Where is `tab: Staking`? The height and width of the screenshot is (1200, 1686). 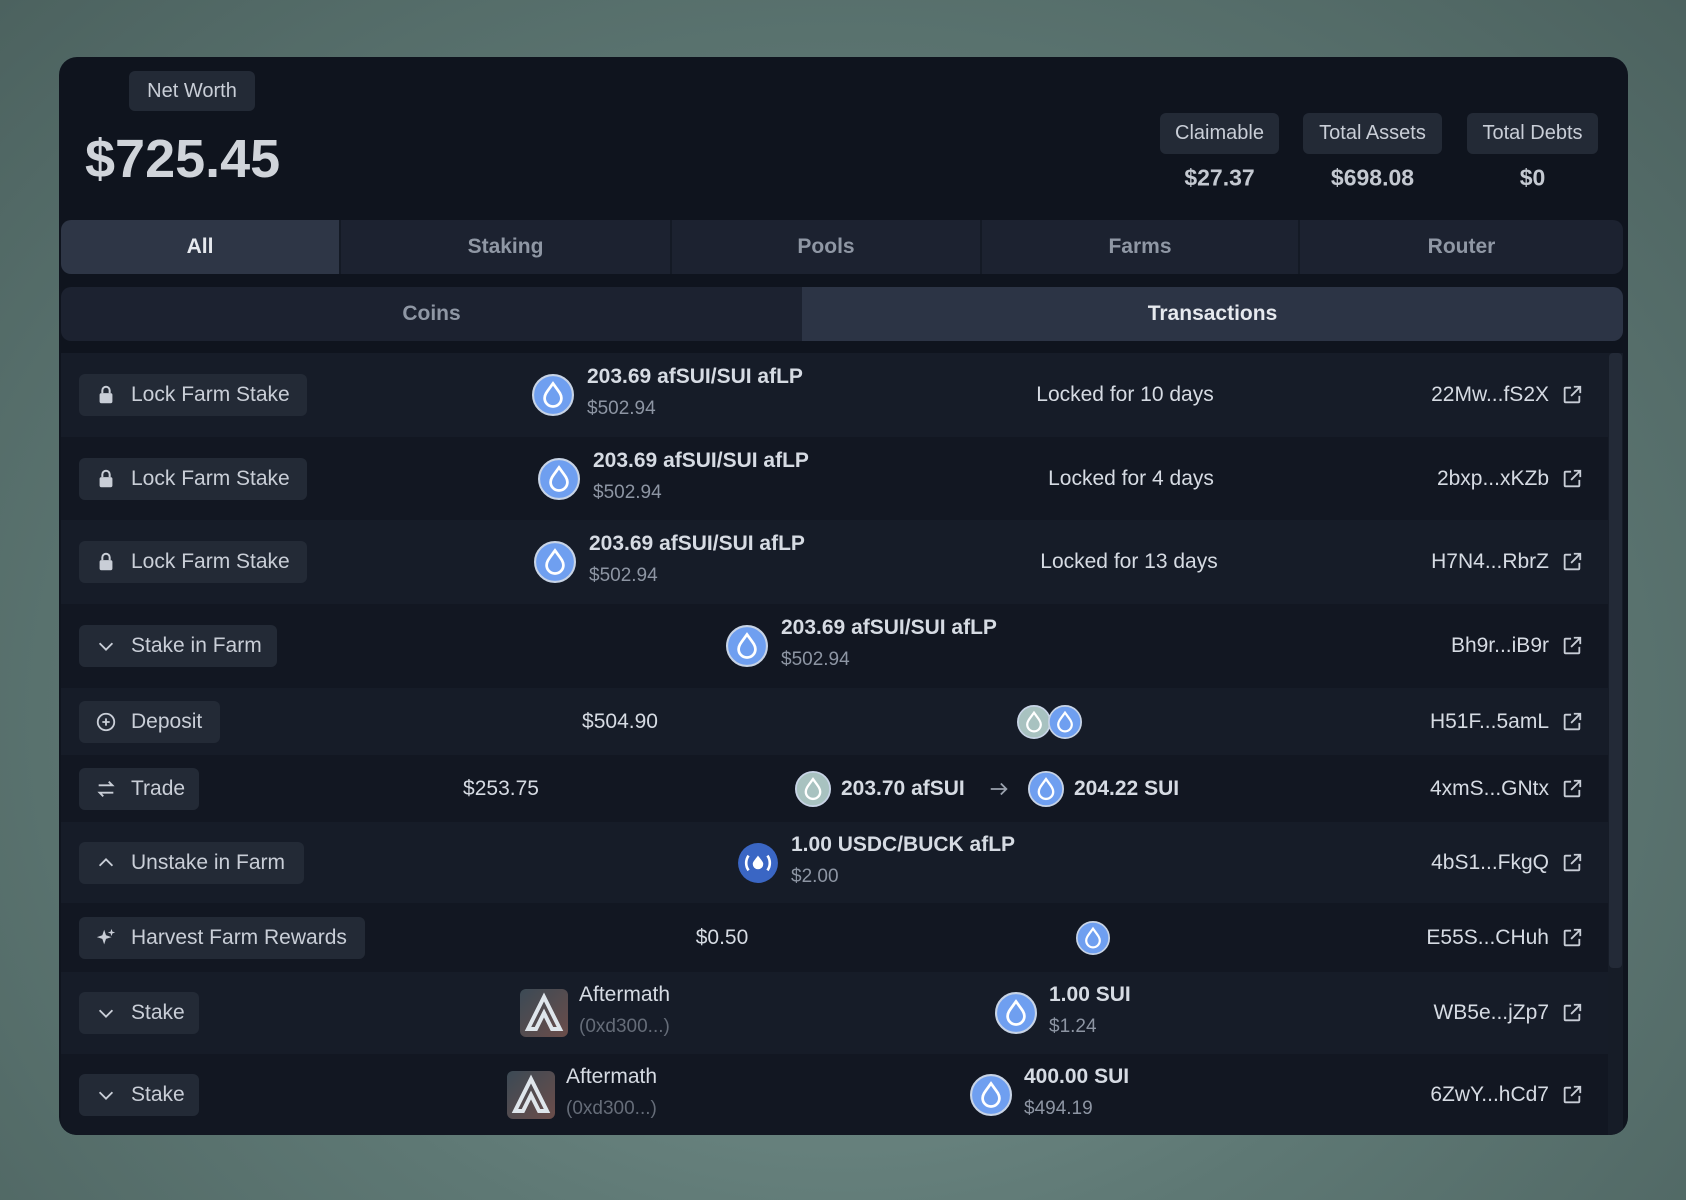 tab: Staking is located at coordinates (506, 247).